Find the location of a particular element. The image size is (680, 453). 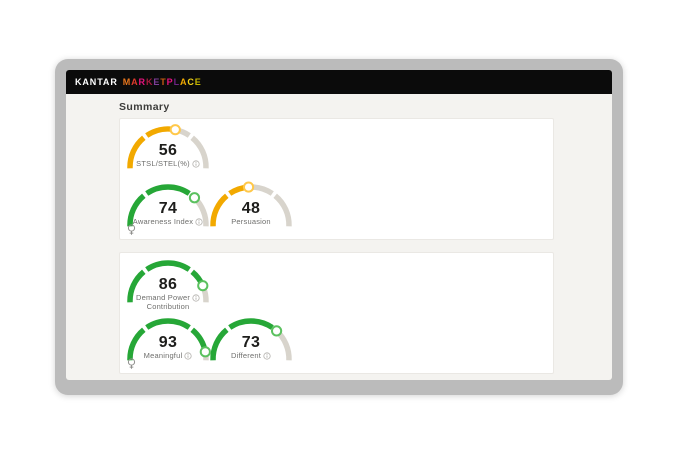

gauge-stsl-stel: 56 STSL/STEL(%) is located at coordinates (168, 152).